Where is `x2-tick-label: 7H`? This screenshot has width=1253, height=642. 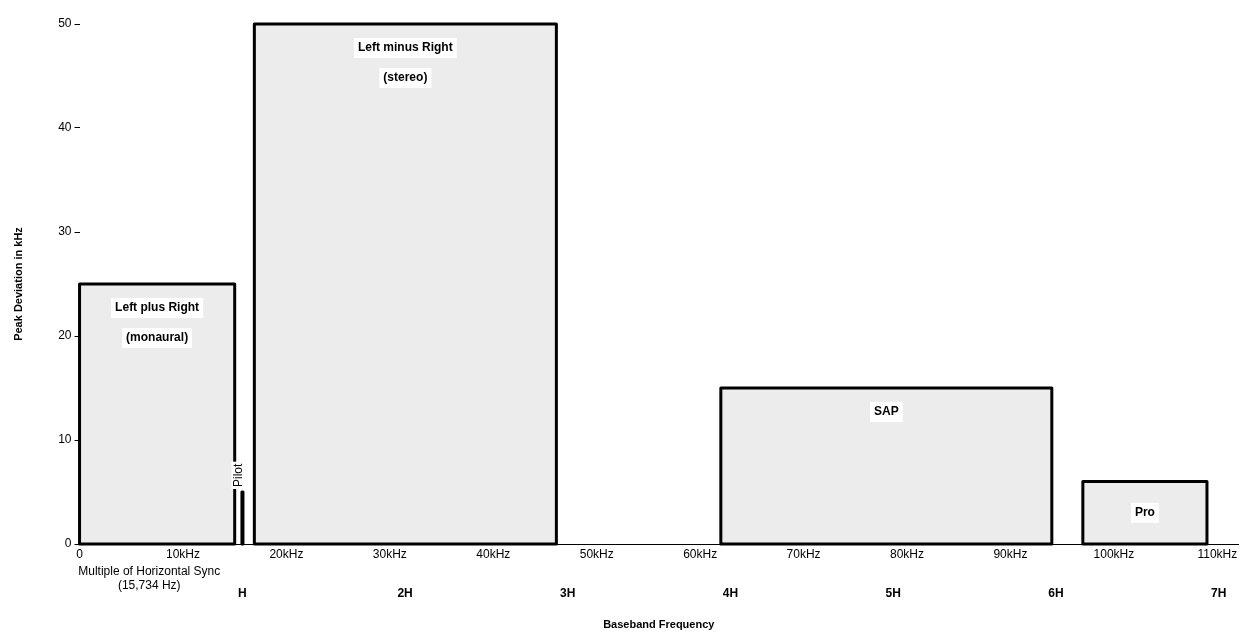
x2-tick-label: 7H is located at coordinates (1219, 592).